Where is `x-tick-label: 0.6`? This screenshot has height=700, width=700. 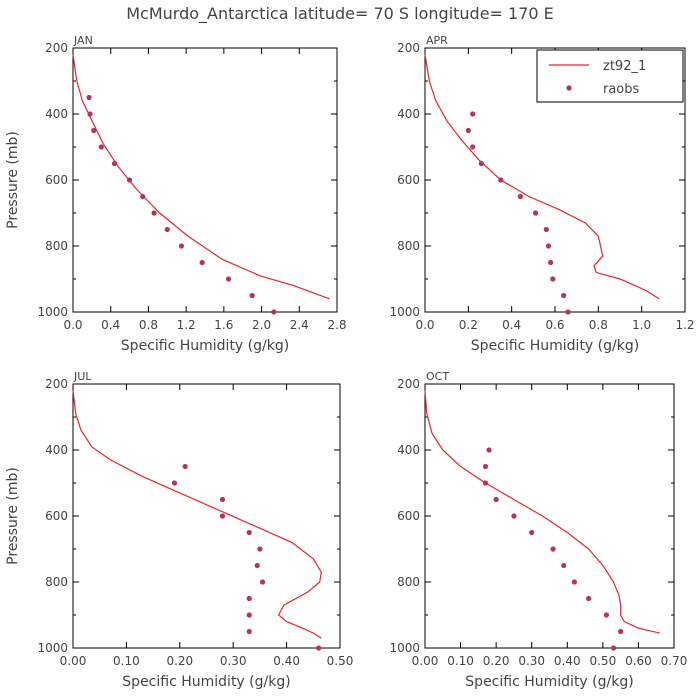
x-tick-label: 0.6 is located at coordinates (554, 325).